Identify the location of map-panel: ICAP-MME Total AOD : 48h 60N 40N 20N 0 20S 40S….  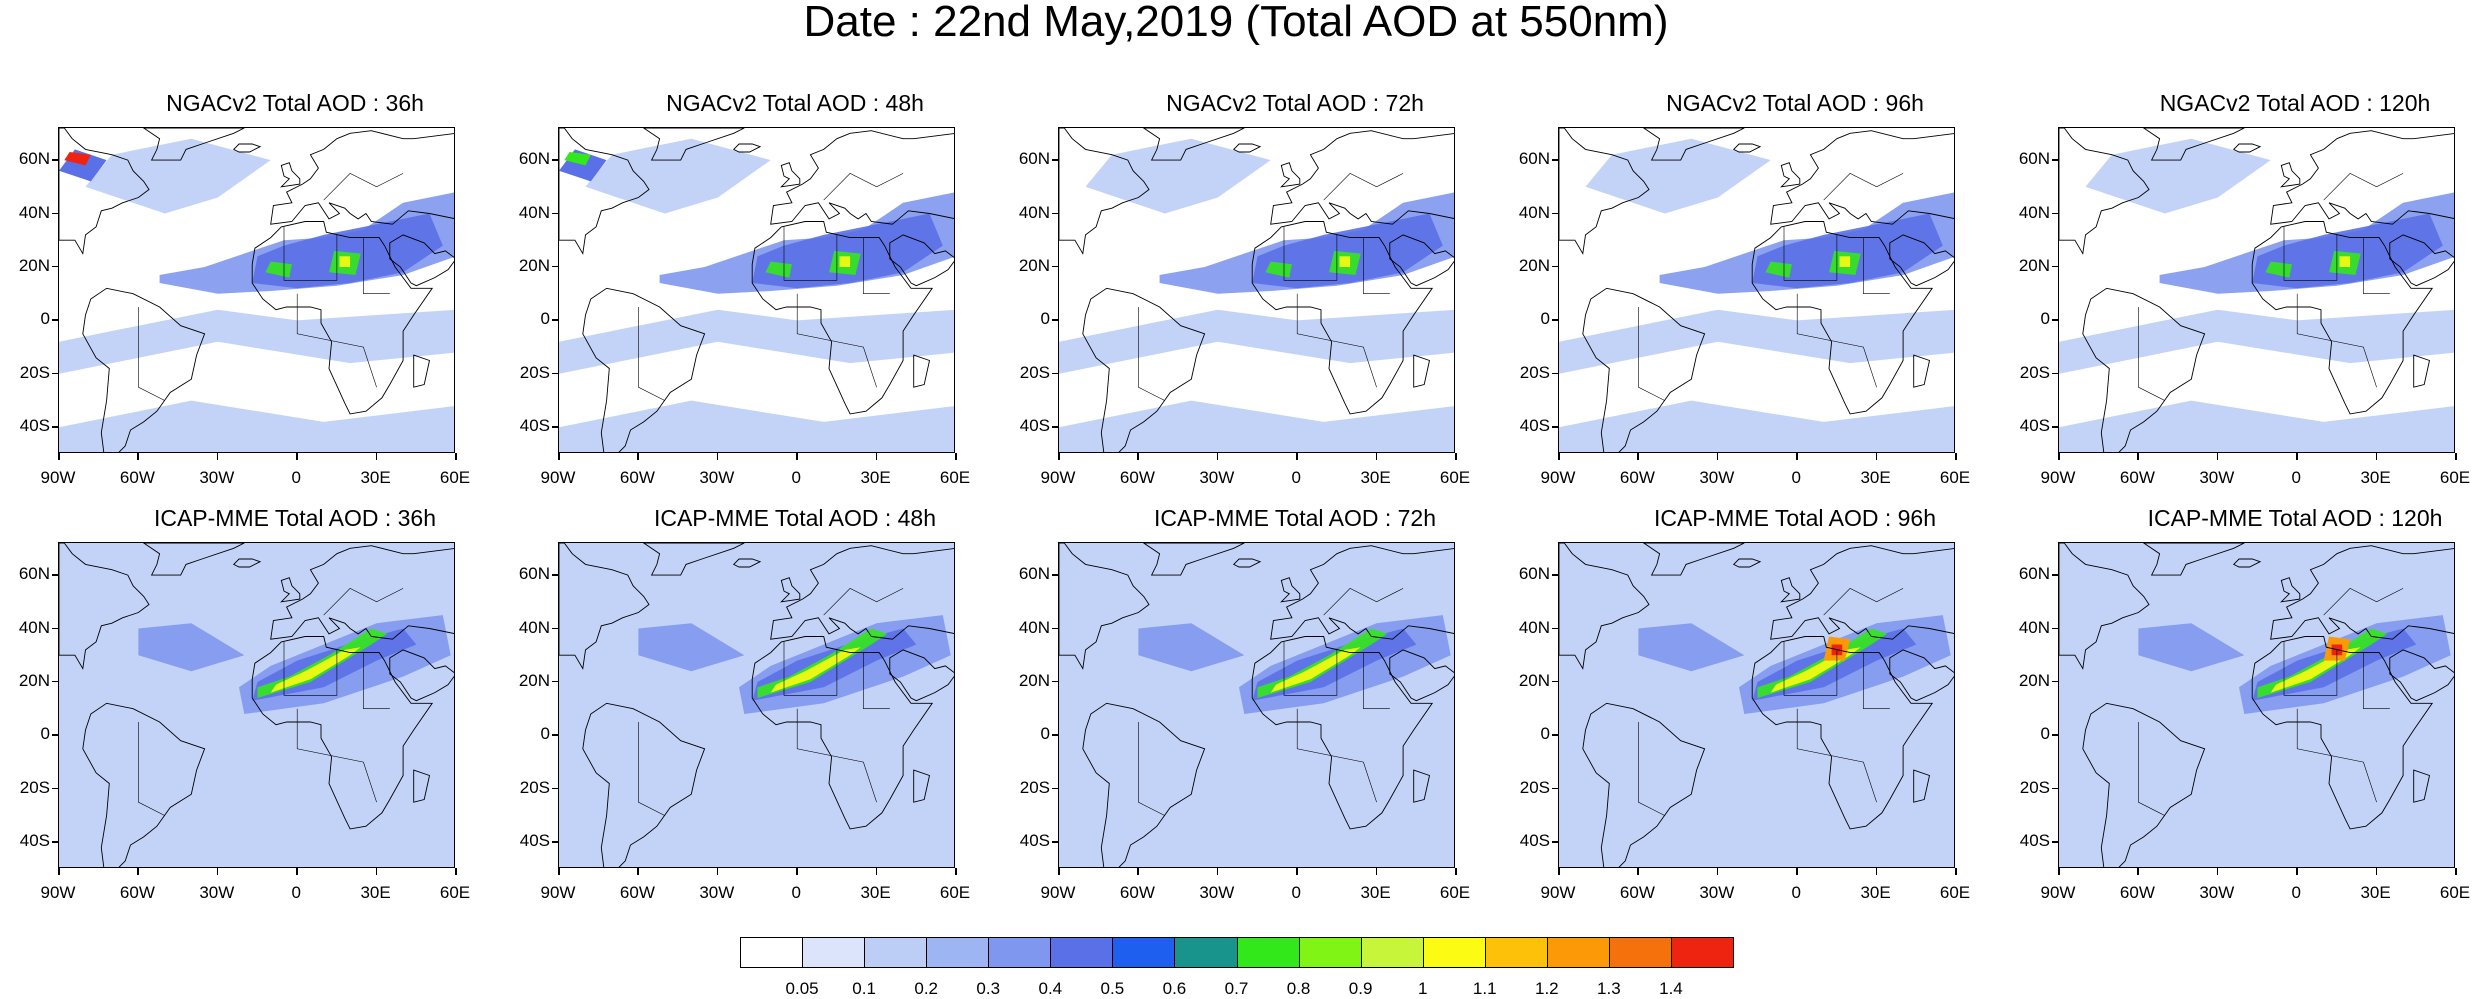
(750, 715).